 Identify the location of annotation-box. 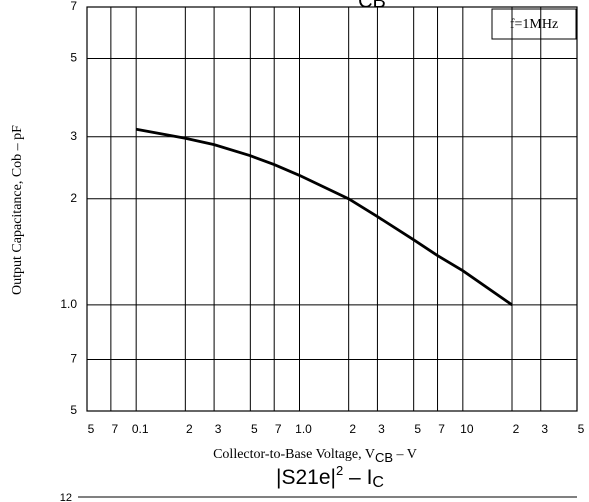
(534, 24).